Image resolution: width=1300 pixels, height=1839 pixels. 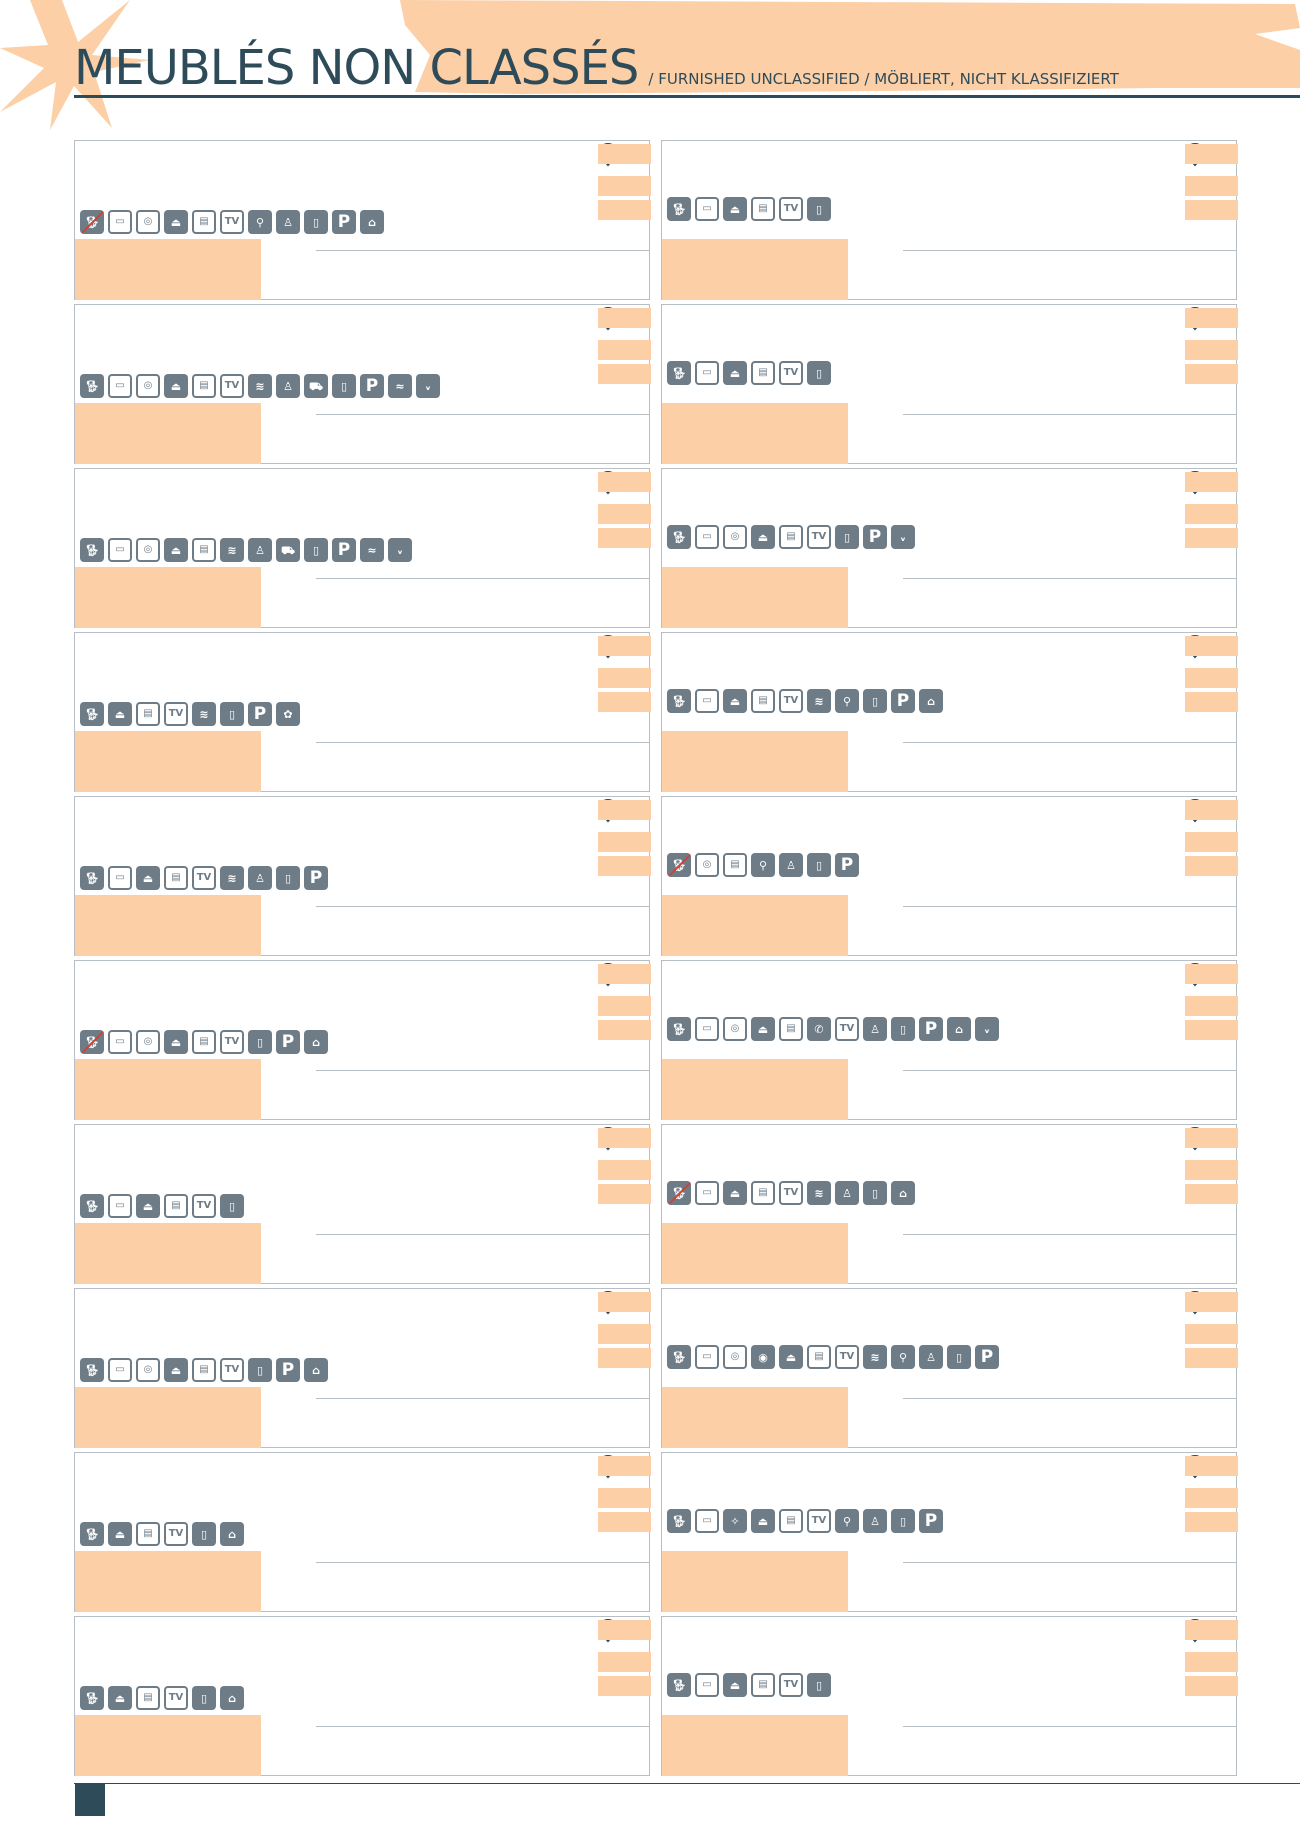 What do you see at coordinates (162, 1534) in the screenshot?
I see `amenity-icons: 🐕︎ ⏏ ▤ TV ▯ ⌂` at bounding box center [162, 1534].